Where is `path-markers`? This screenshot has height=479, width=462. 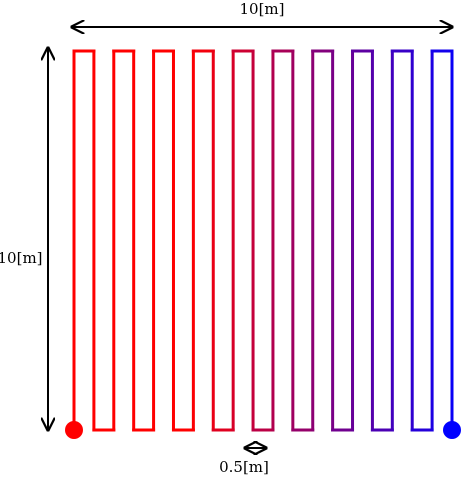
path-markers is located at coordinates (263, 430).